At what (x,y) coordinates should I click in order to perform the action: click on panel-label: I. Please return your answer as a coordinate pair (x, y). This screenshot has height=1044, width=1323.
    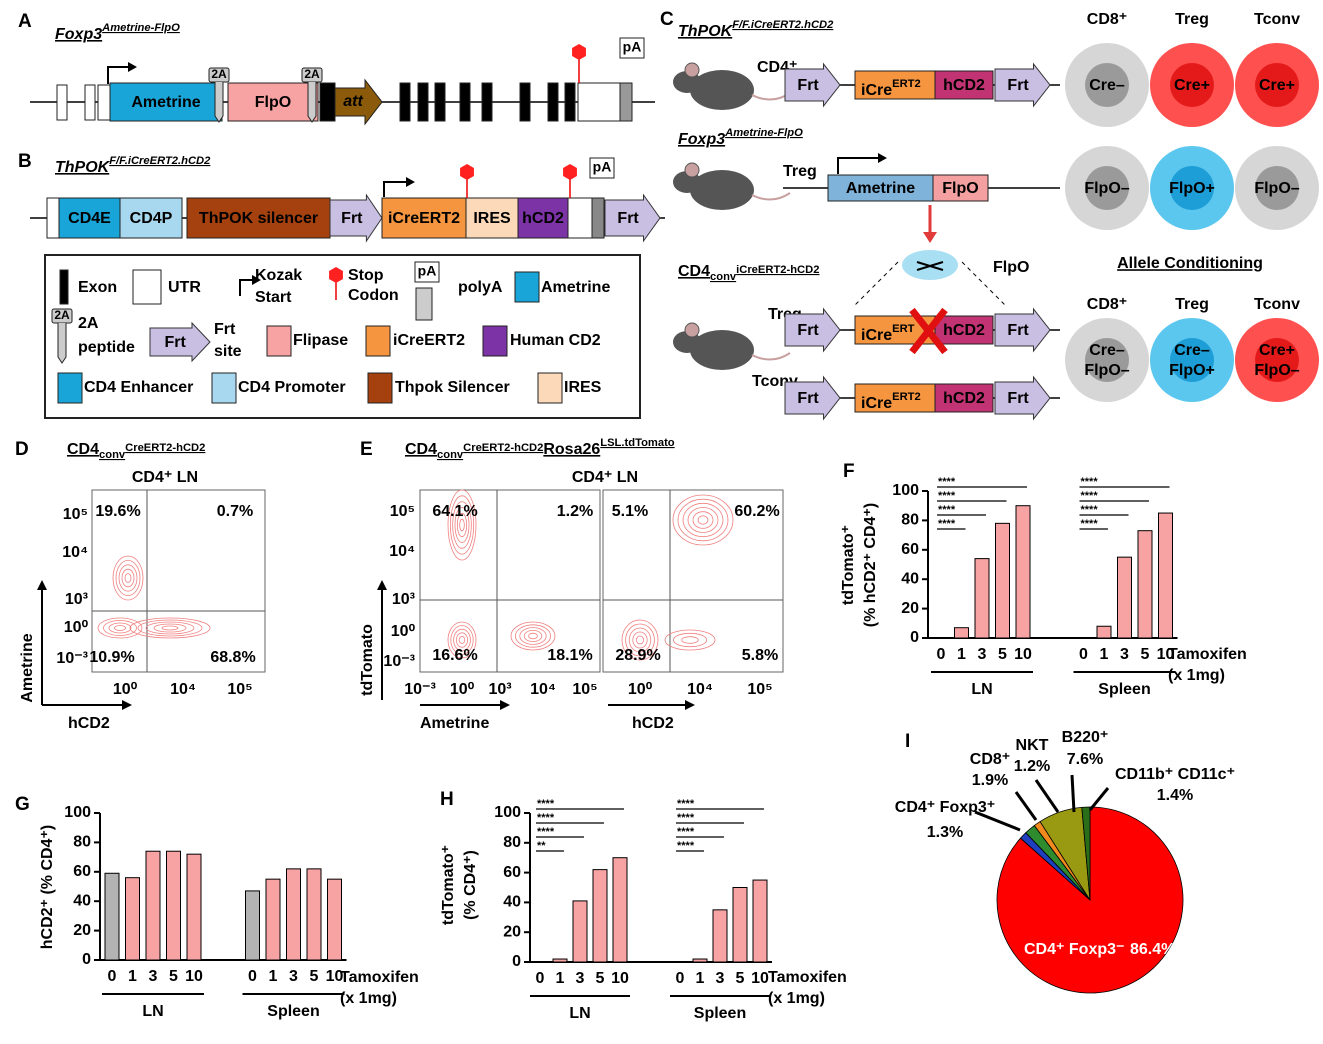
    Looking at the image, I should click on (907, 741).